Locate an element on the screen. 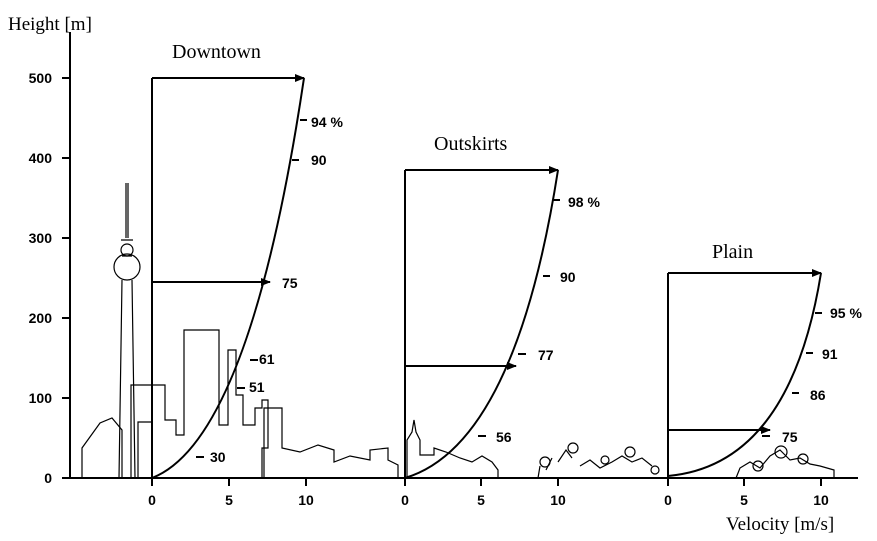  plain-label-95: 95 % is located at coordinates (846, 313).